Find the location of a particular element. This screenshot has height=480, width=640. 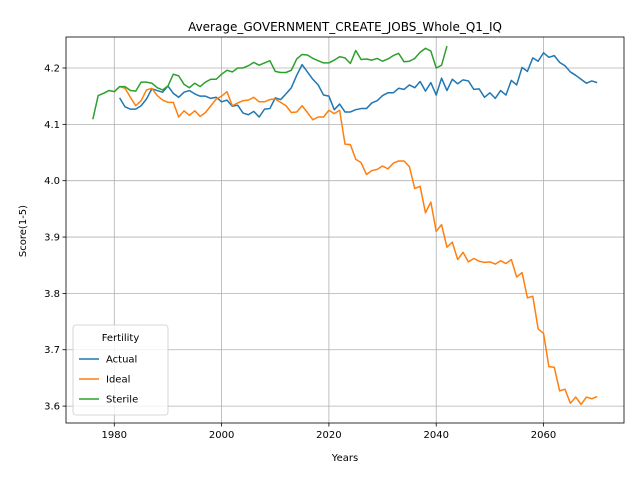

x-axis-ticks: 1980 2000 2020 2040 2060 is located at coordinates (329, 432).